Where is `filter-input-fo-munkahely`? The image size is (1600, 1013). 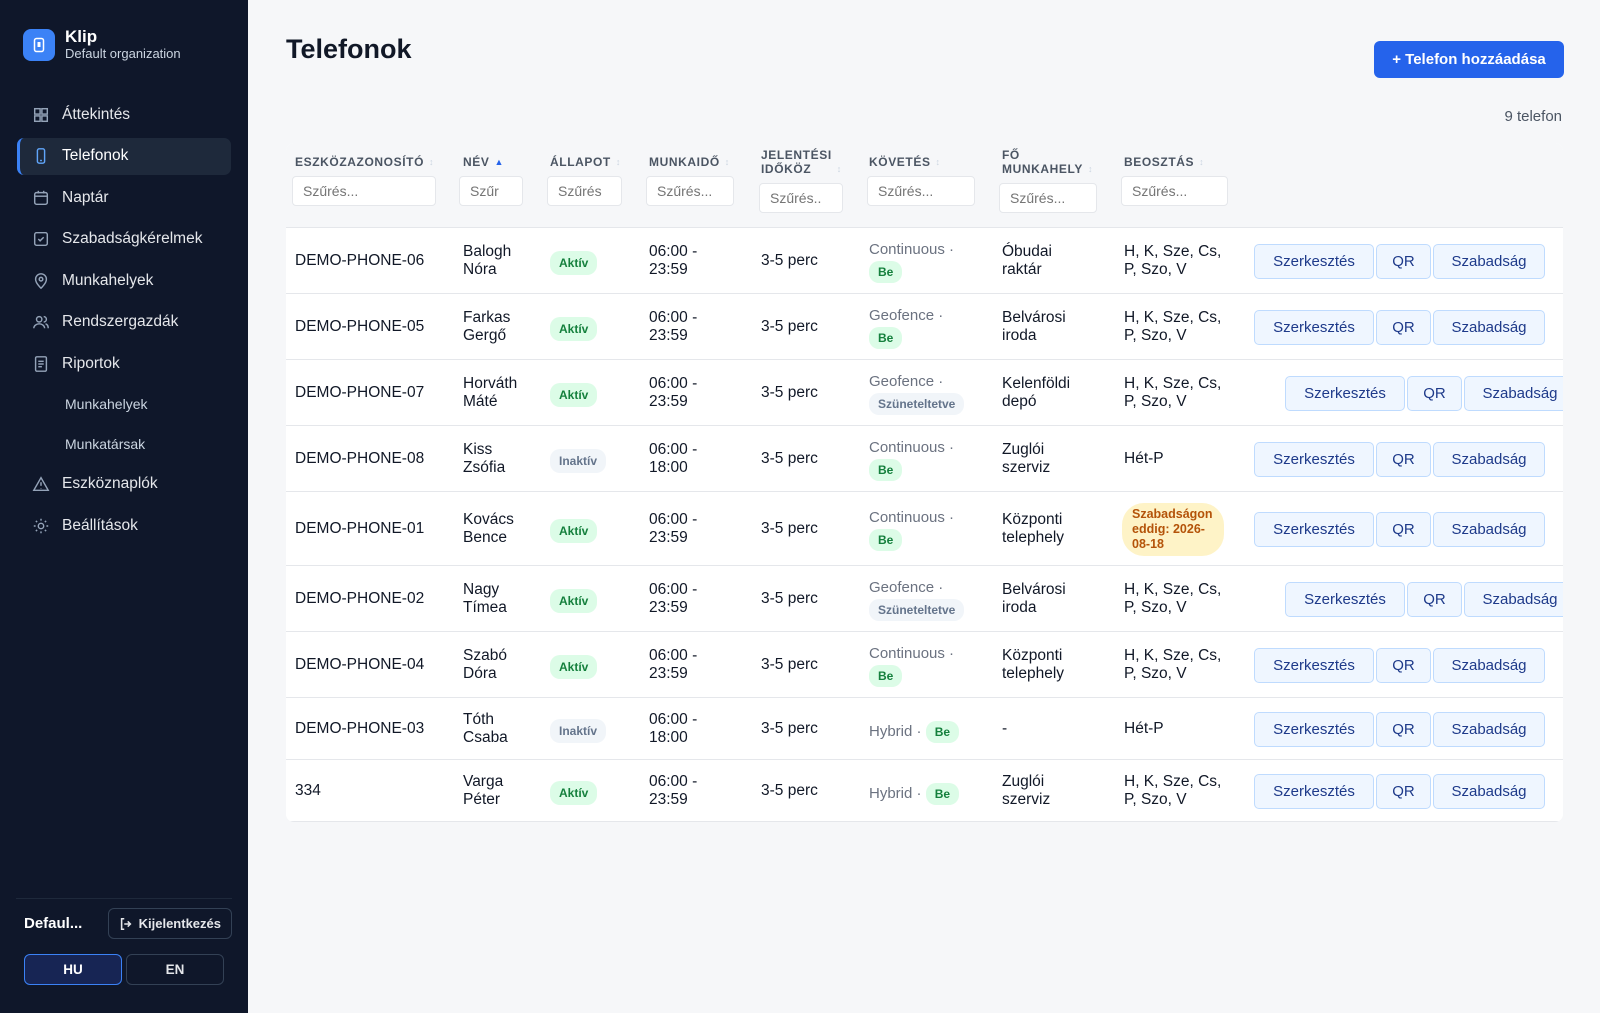 filter-input-fo-munkahely is located at coordinates (1048, 198).